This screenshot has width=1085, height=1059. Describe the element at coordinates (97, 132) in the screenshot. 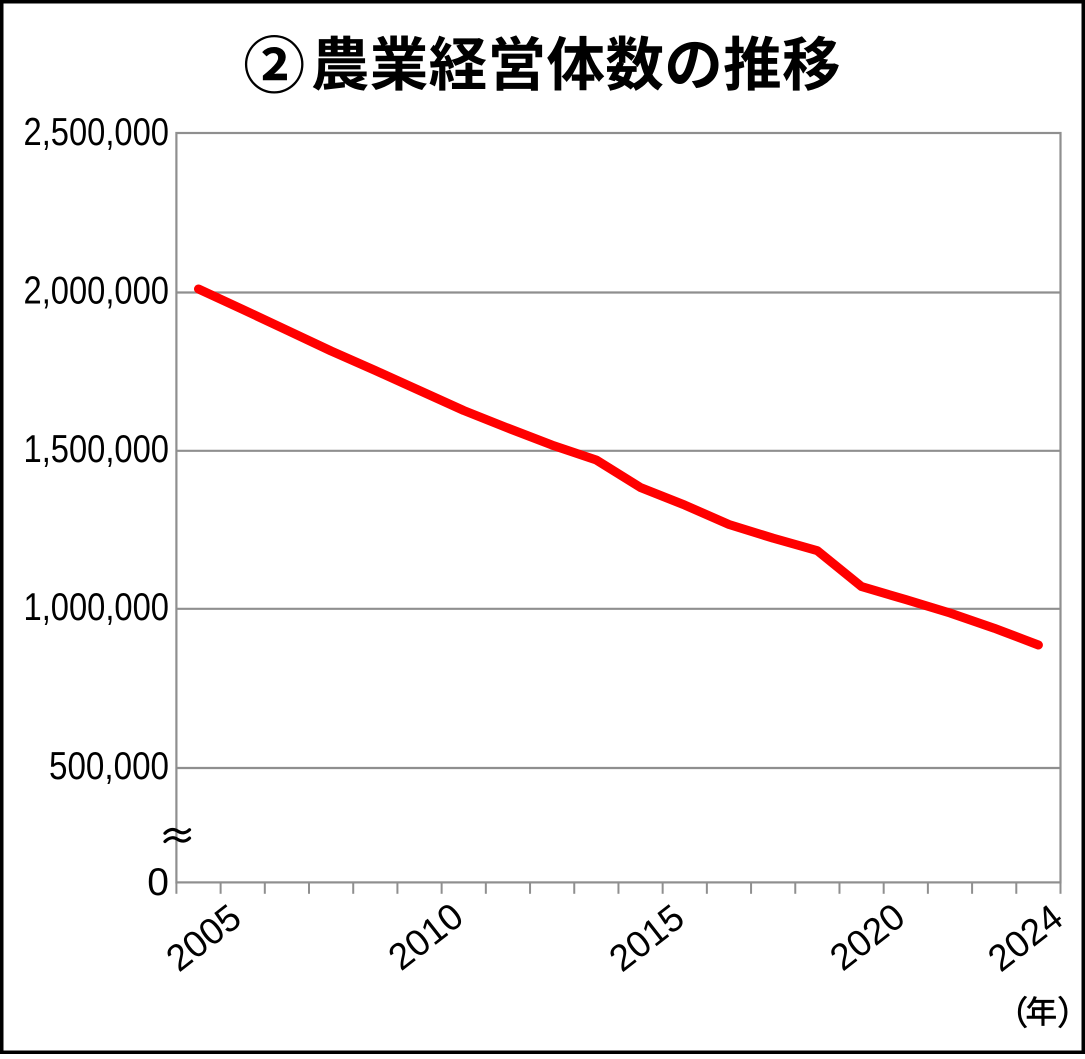

I see `svg-text: 2,500,000` at that location.